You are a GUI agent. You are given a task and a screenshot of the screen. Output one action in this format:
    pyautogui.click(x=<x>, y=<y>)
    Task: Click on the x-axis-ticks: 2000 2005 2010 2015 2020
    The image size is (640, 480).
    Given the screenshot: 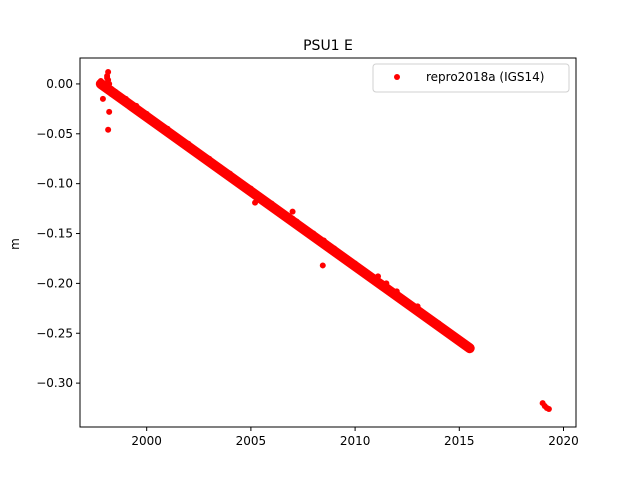 What is the action you would take?
    pyautogui.click(x=355, y=437)
    